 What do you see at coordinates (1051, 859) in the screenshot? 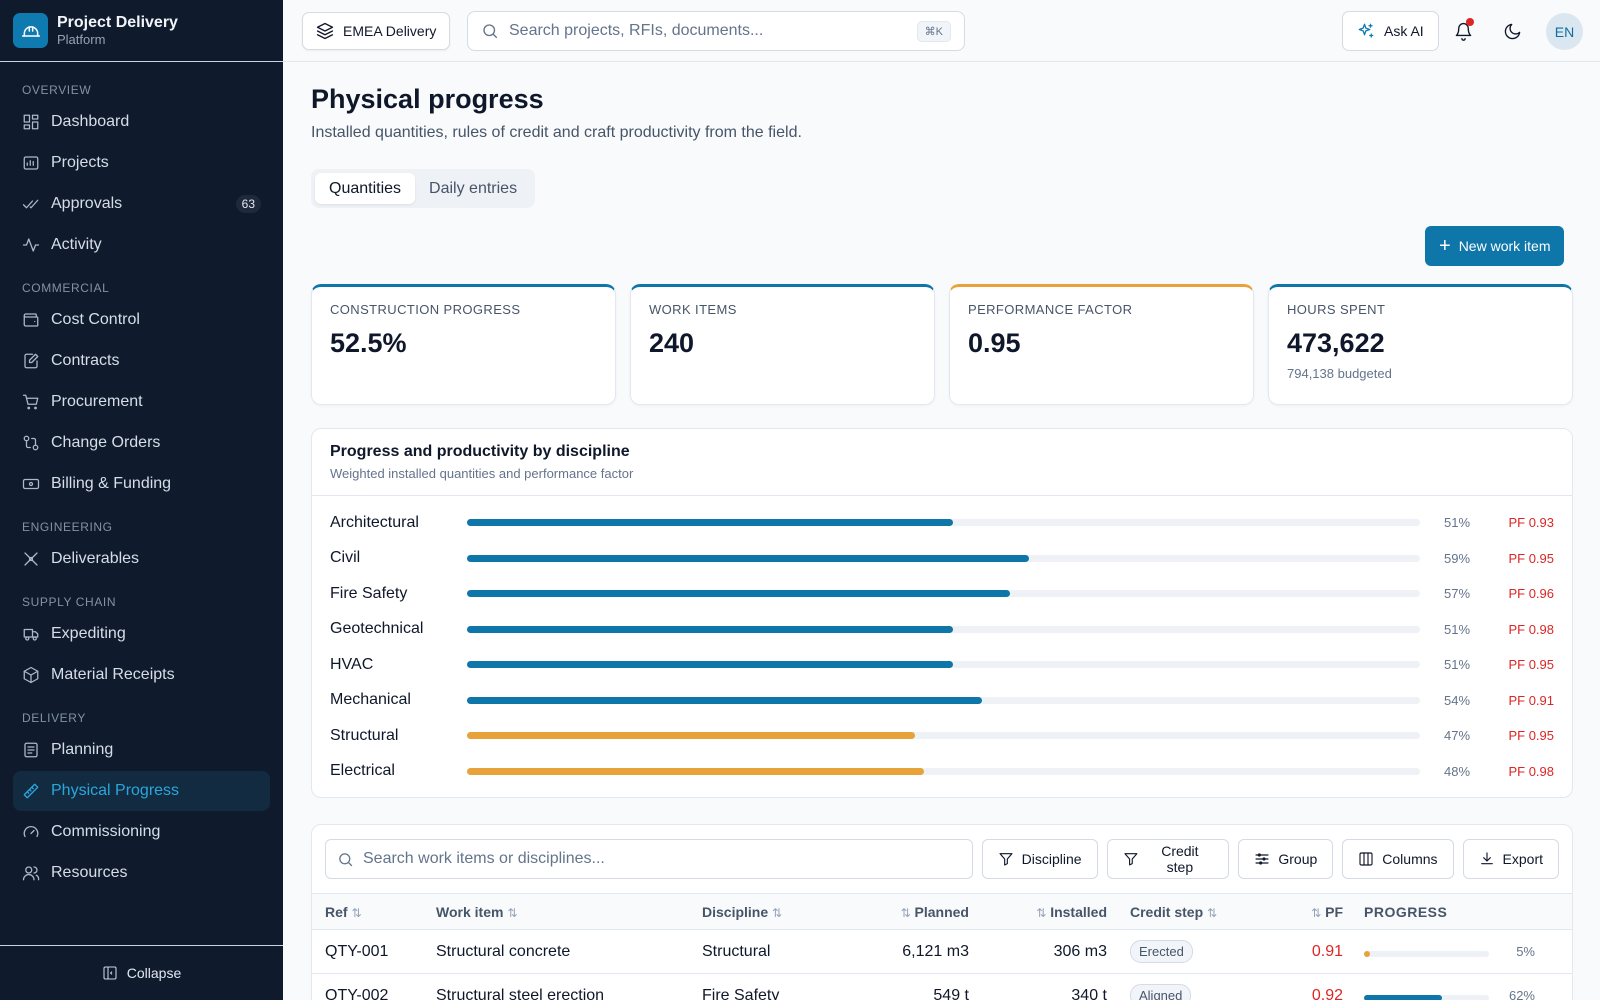
I see `tool-label: Discipline` at bounding box center [1051, 859].